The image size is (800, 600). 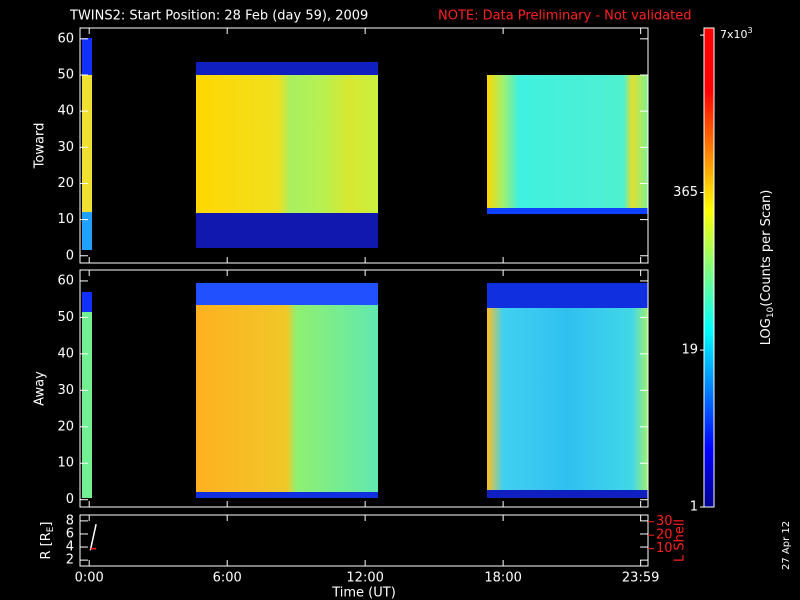 What do you see at coordinates (227, 578) in the screenshot?
I see `x-tick-label: 6:00` at bounding box center [227, 578].